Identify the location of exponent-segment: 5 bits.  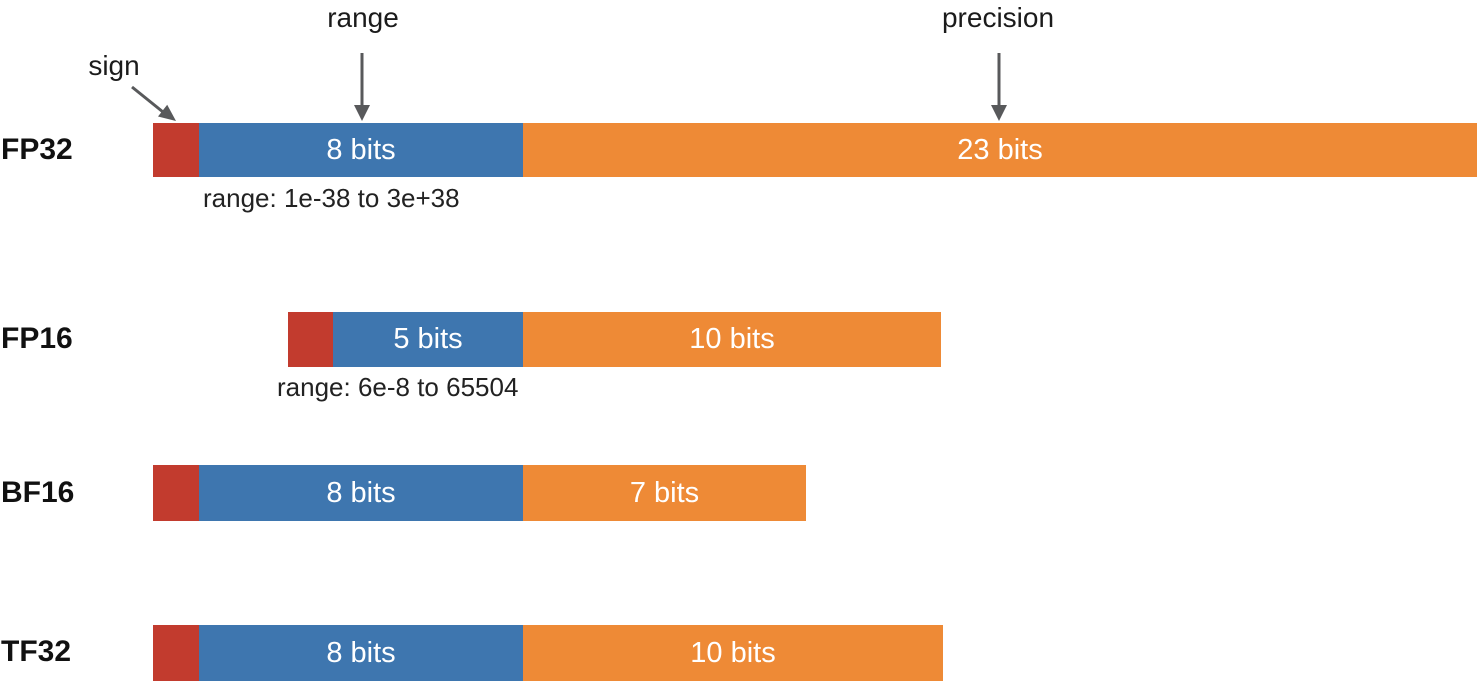
(428, 339).